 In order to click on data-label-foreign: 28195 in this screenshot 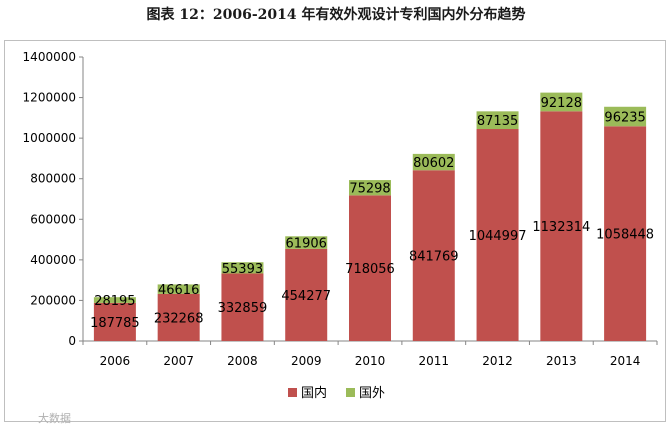, I will do `click(114, 301)`.